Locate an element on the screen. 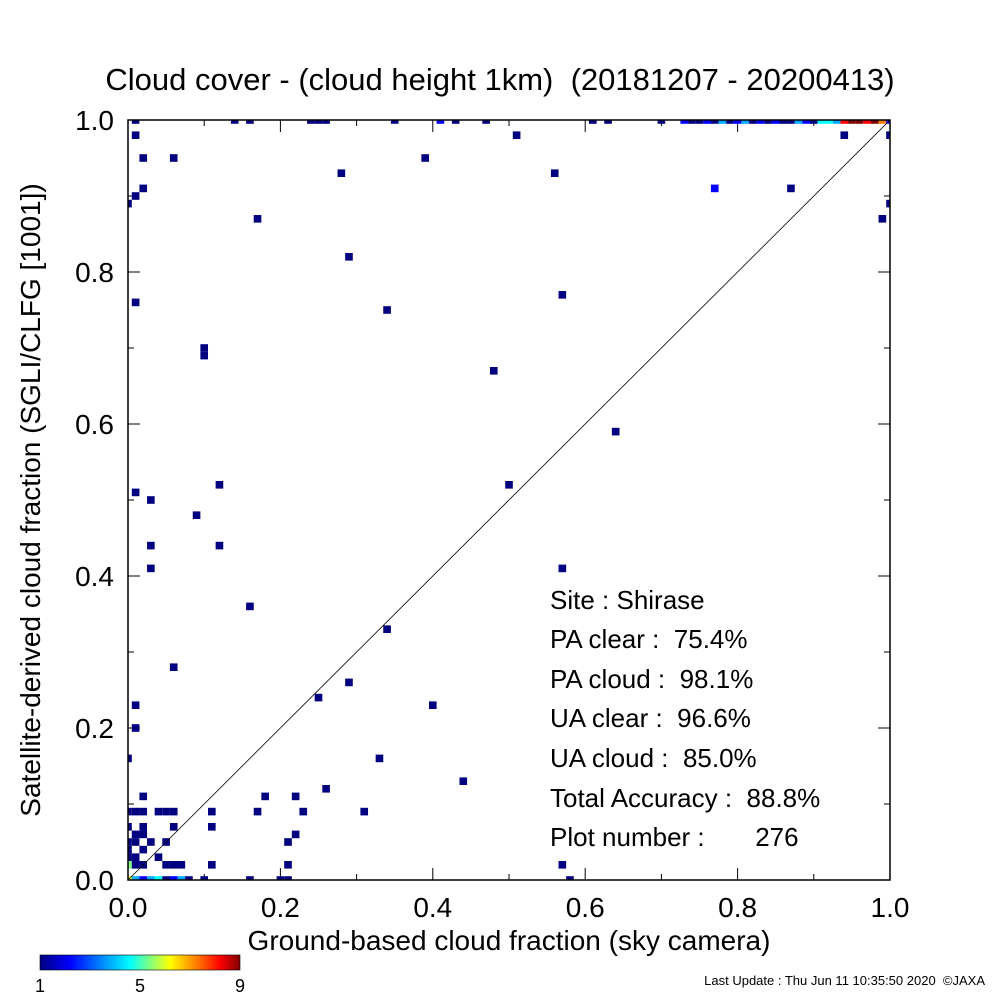  pa-cloud-text: PA cloud : 98.1% is located at coordinates (651, 679).